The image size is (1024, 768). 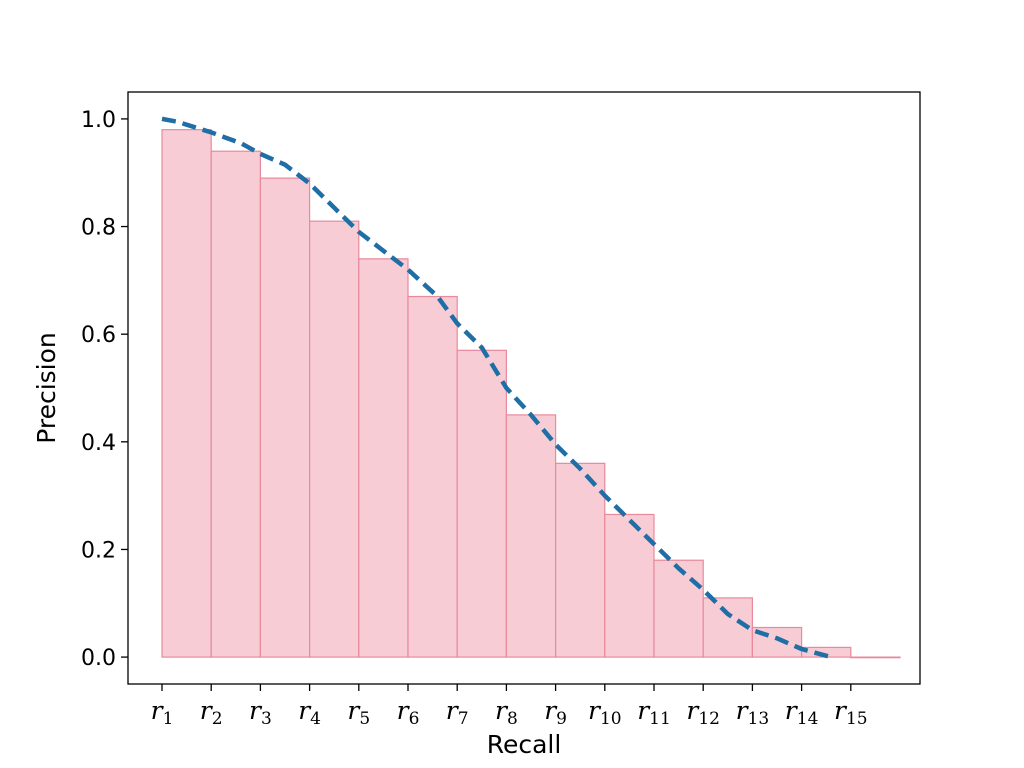 What do you see at coordinates (104, 389) in the screenshot?
I see `y-axis-ticks: 0.0 0.2 0.4 0.6 0.8 1.0` at bounding box center [104, 389].